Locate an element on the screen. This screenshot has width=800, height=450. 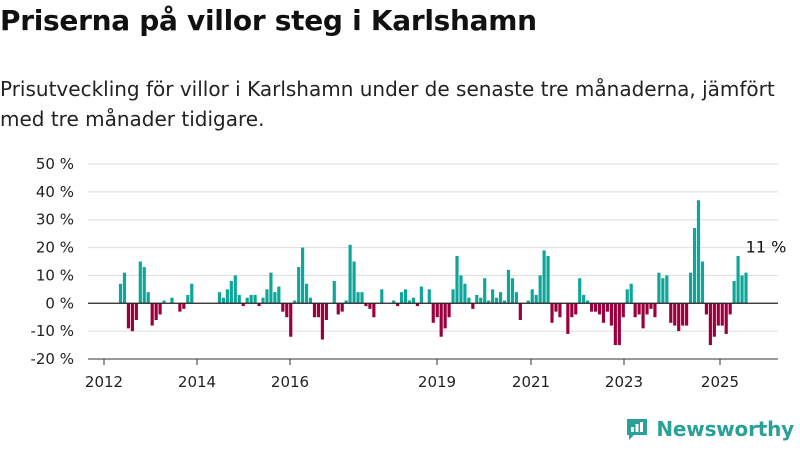
y-tick-label: 40 % is located at coordinates (55, 192).